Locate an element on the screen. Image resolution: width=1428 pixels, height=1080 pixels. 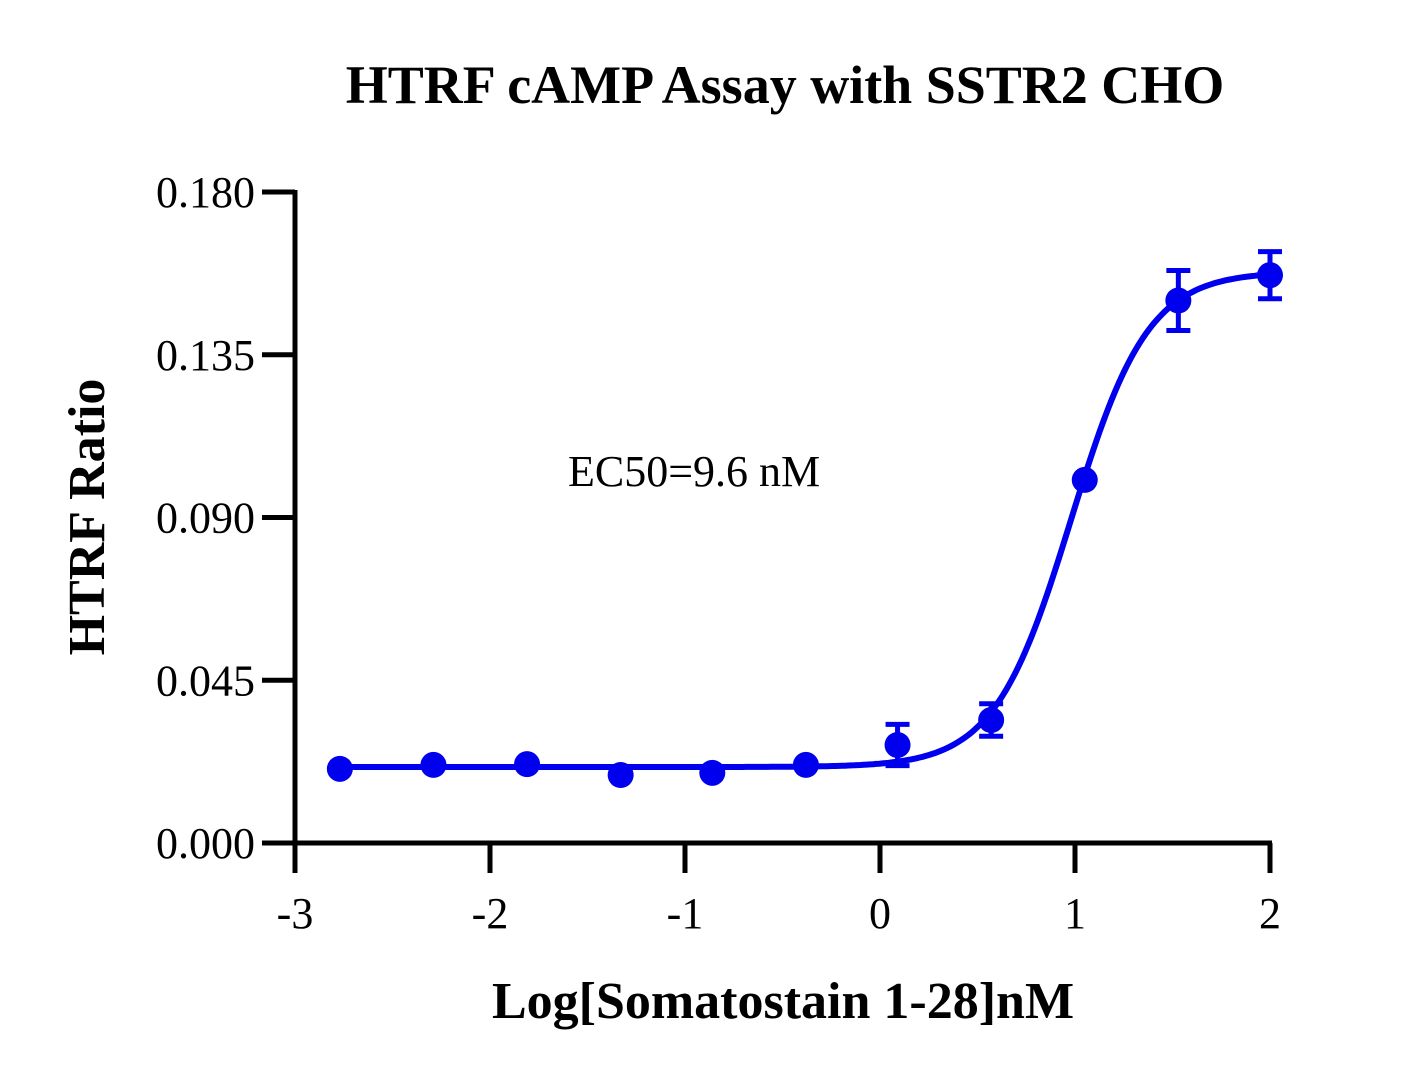
x-tick-label: 0 is located at coordinates (880, 913).